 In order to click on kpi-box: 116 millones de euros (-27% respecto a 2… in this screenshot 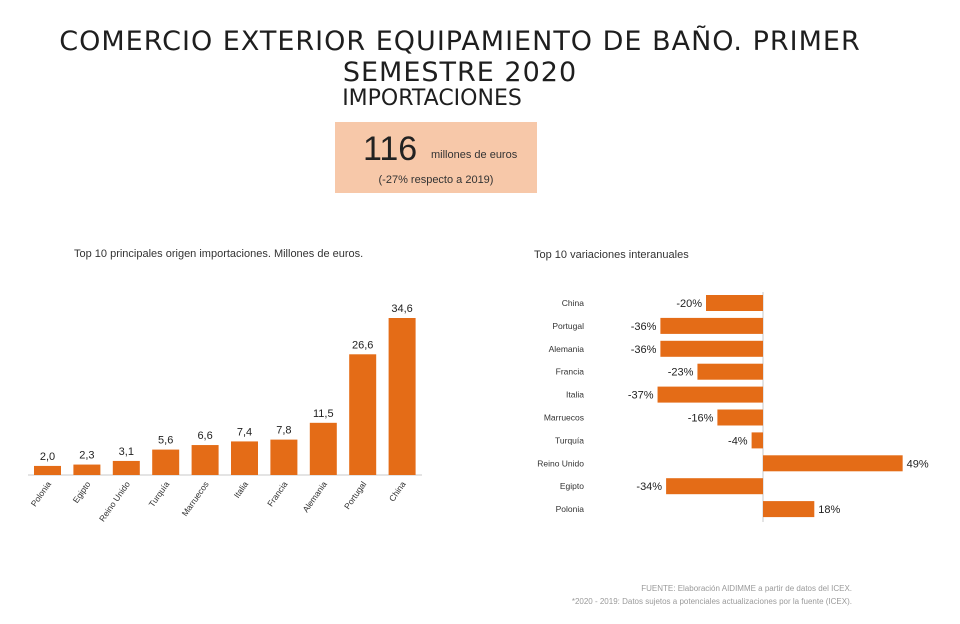, I will do `click(436, 157)`.